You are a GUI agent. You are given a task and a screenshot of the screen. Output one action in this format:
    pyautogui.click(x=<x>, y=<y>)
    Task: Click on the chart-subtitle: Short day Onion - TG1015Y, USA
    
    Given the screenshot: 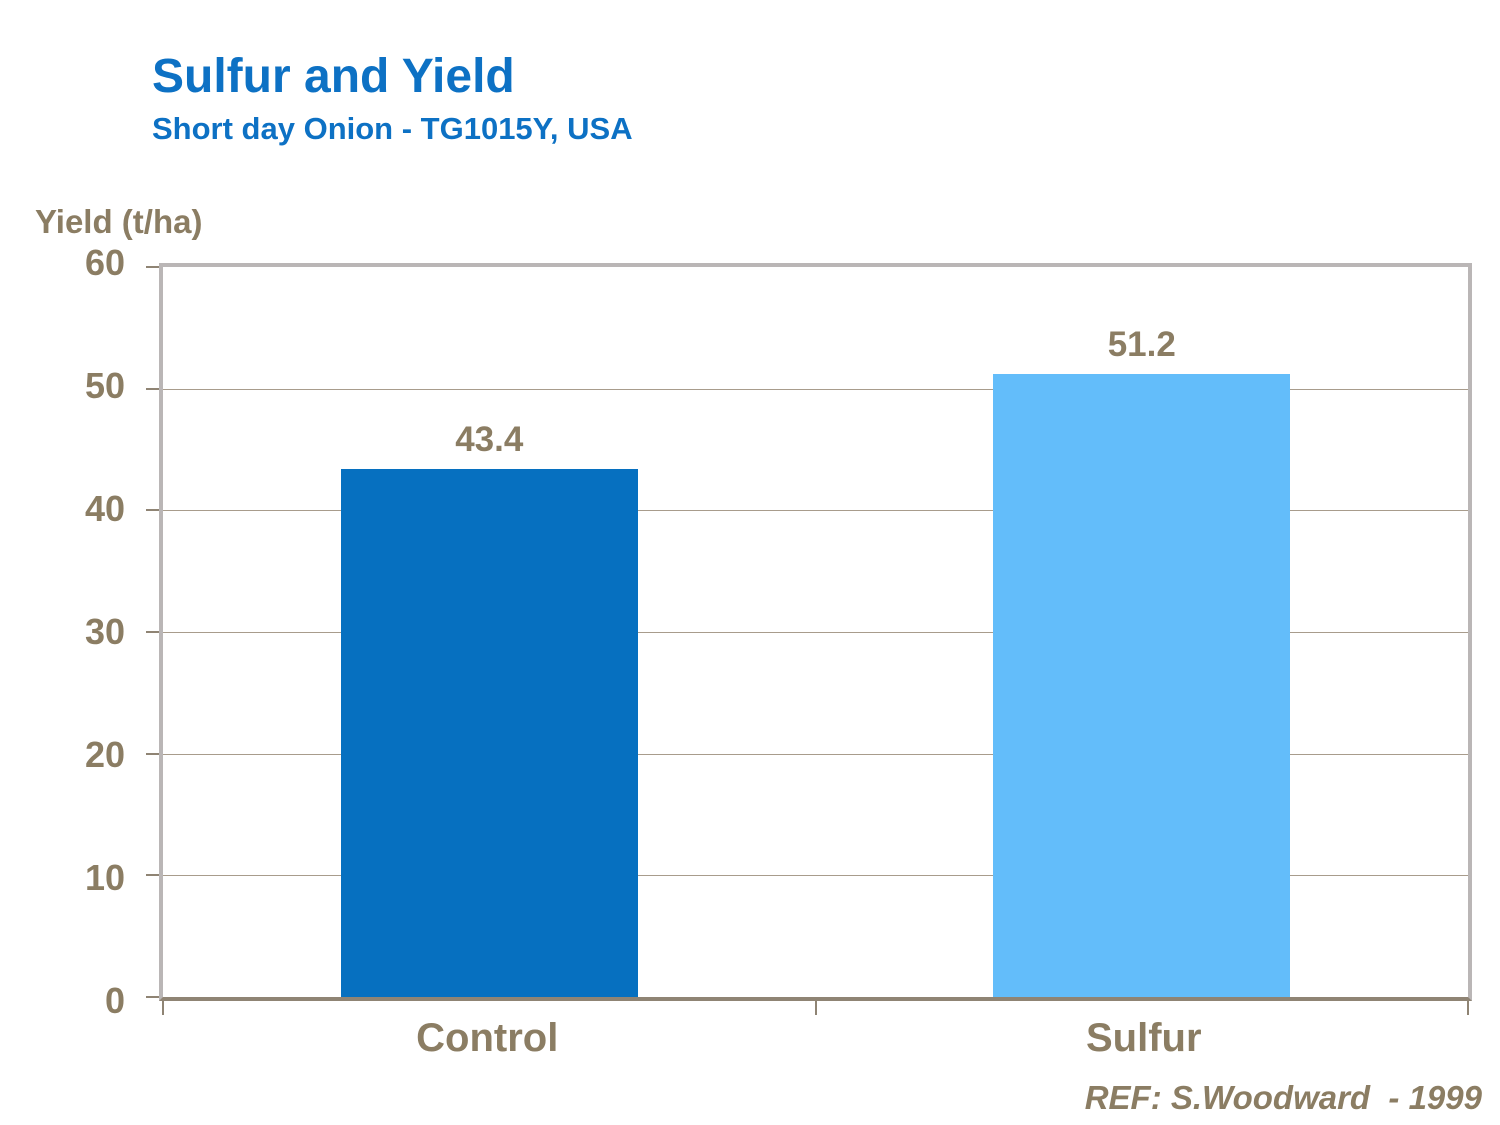 What is the action you would take?
    pyautogui.click(x=392, y=128)
    